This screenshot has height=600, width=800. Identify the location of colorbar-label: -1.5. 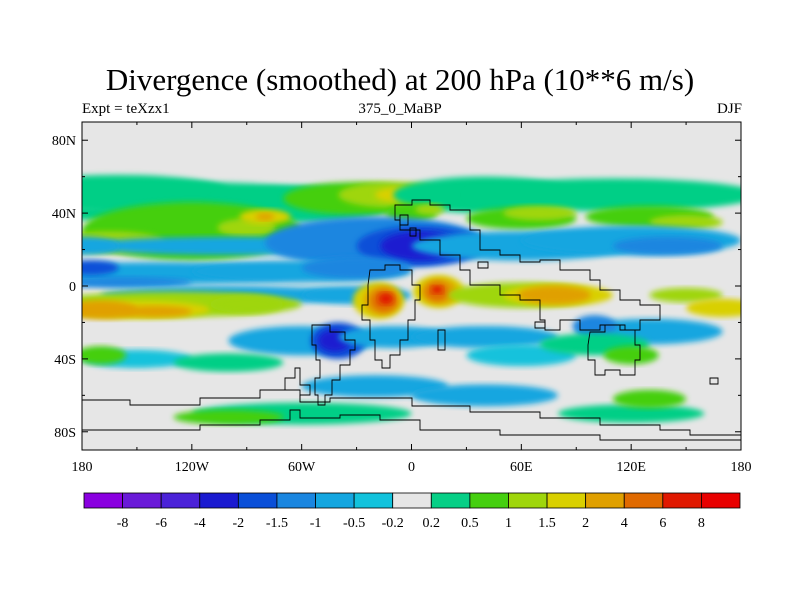
(277, 523).